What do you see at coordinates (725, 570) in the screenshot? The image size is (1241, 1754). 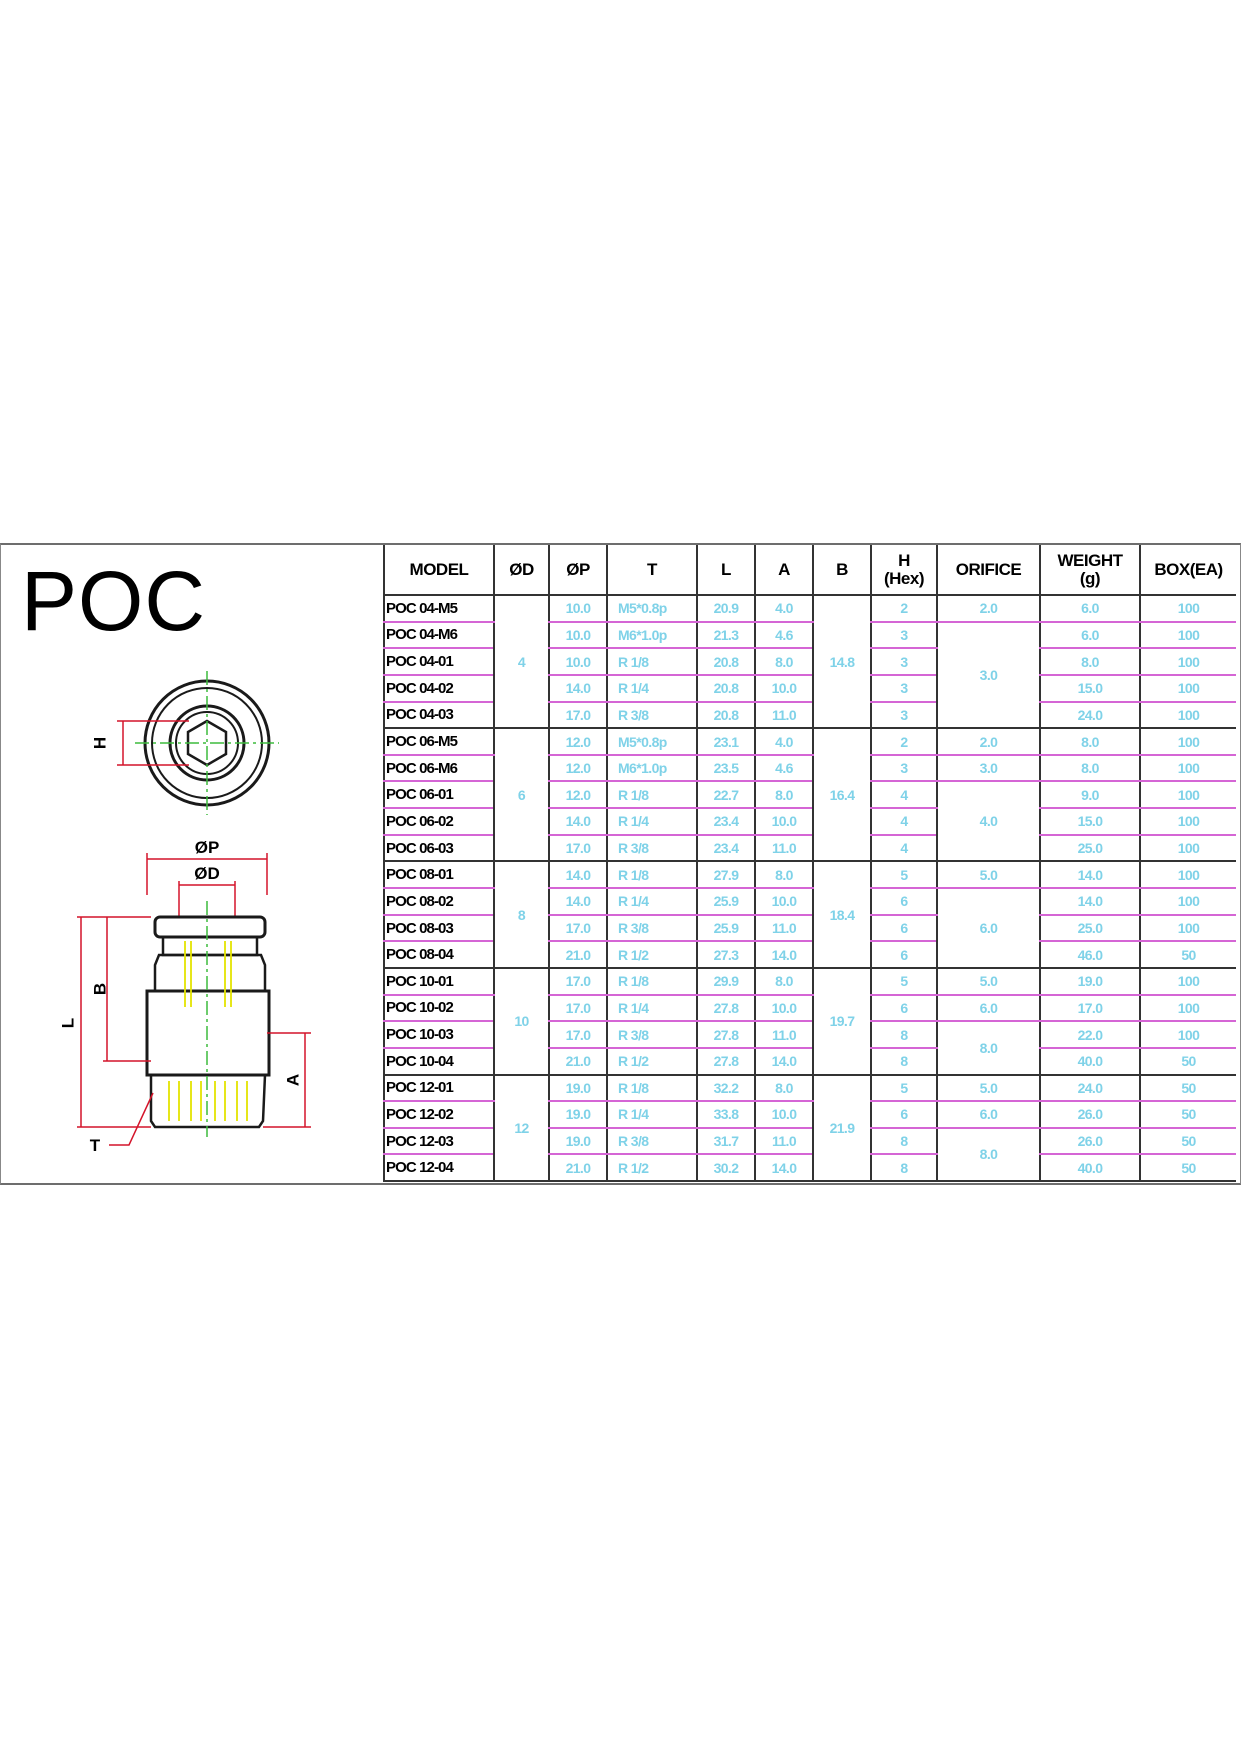 I see `header-l: L` at bounding box center [725, 570].